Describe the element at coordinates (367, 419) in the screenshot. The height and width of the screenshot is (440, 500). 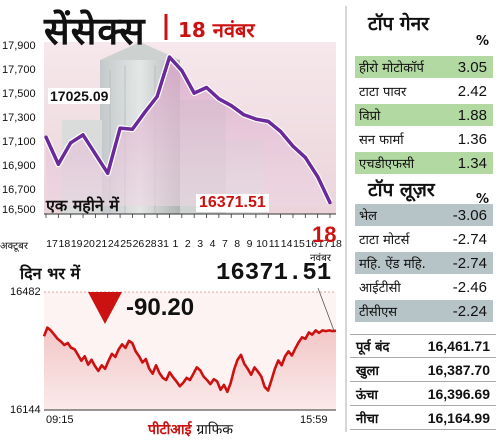
I see `stat-label: नीचा` at that location.